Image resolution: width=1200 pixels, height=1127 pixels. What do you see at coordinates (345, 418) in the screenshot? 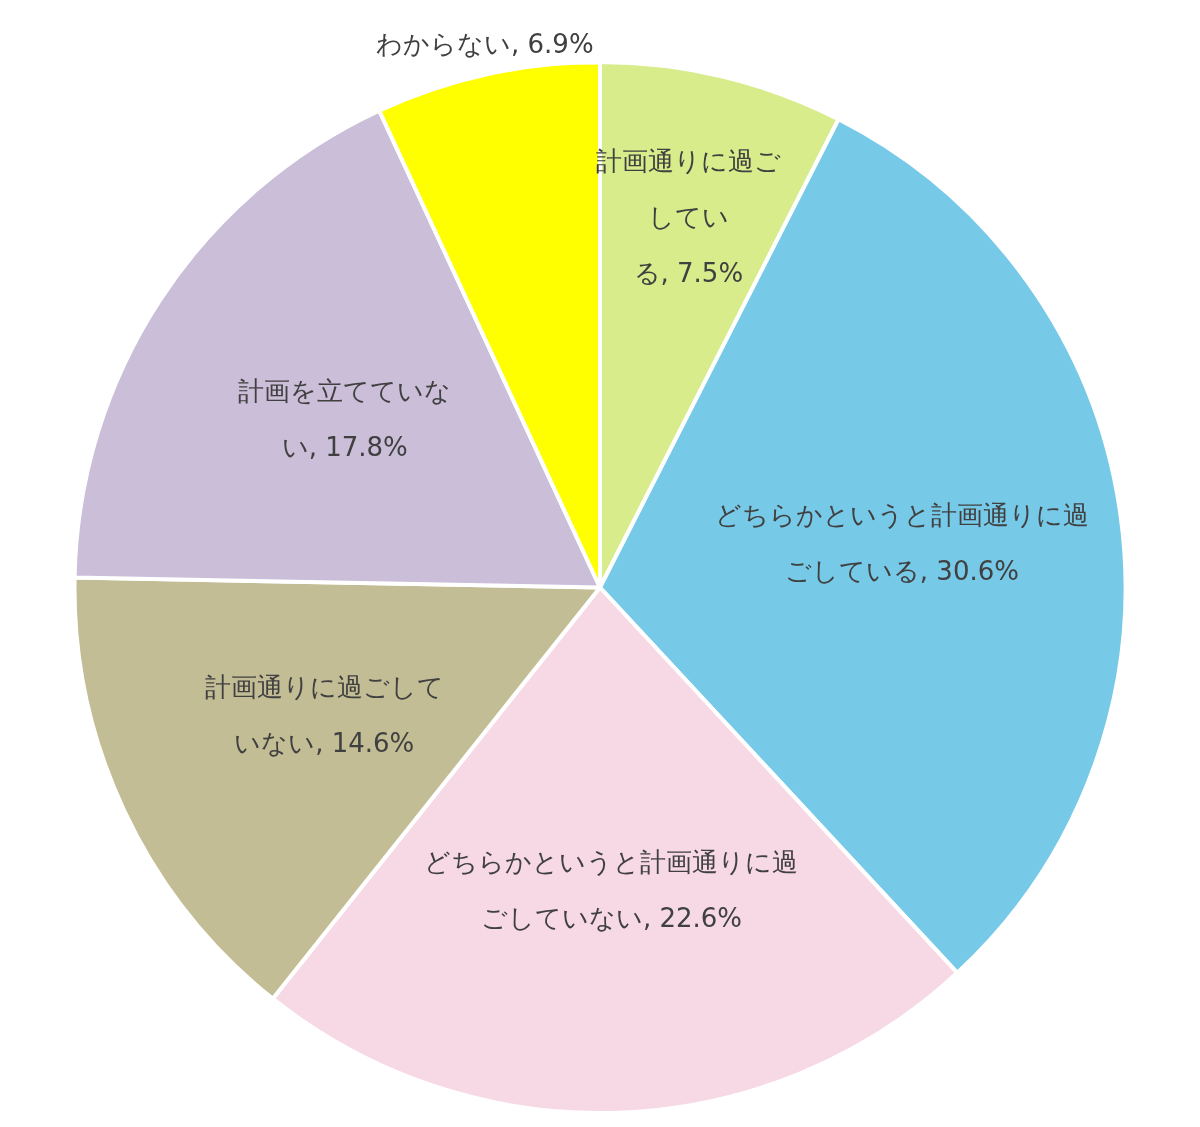
I see `slice-label: 計画を立てていない, 17.8%` at bounding box center [345, 418].